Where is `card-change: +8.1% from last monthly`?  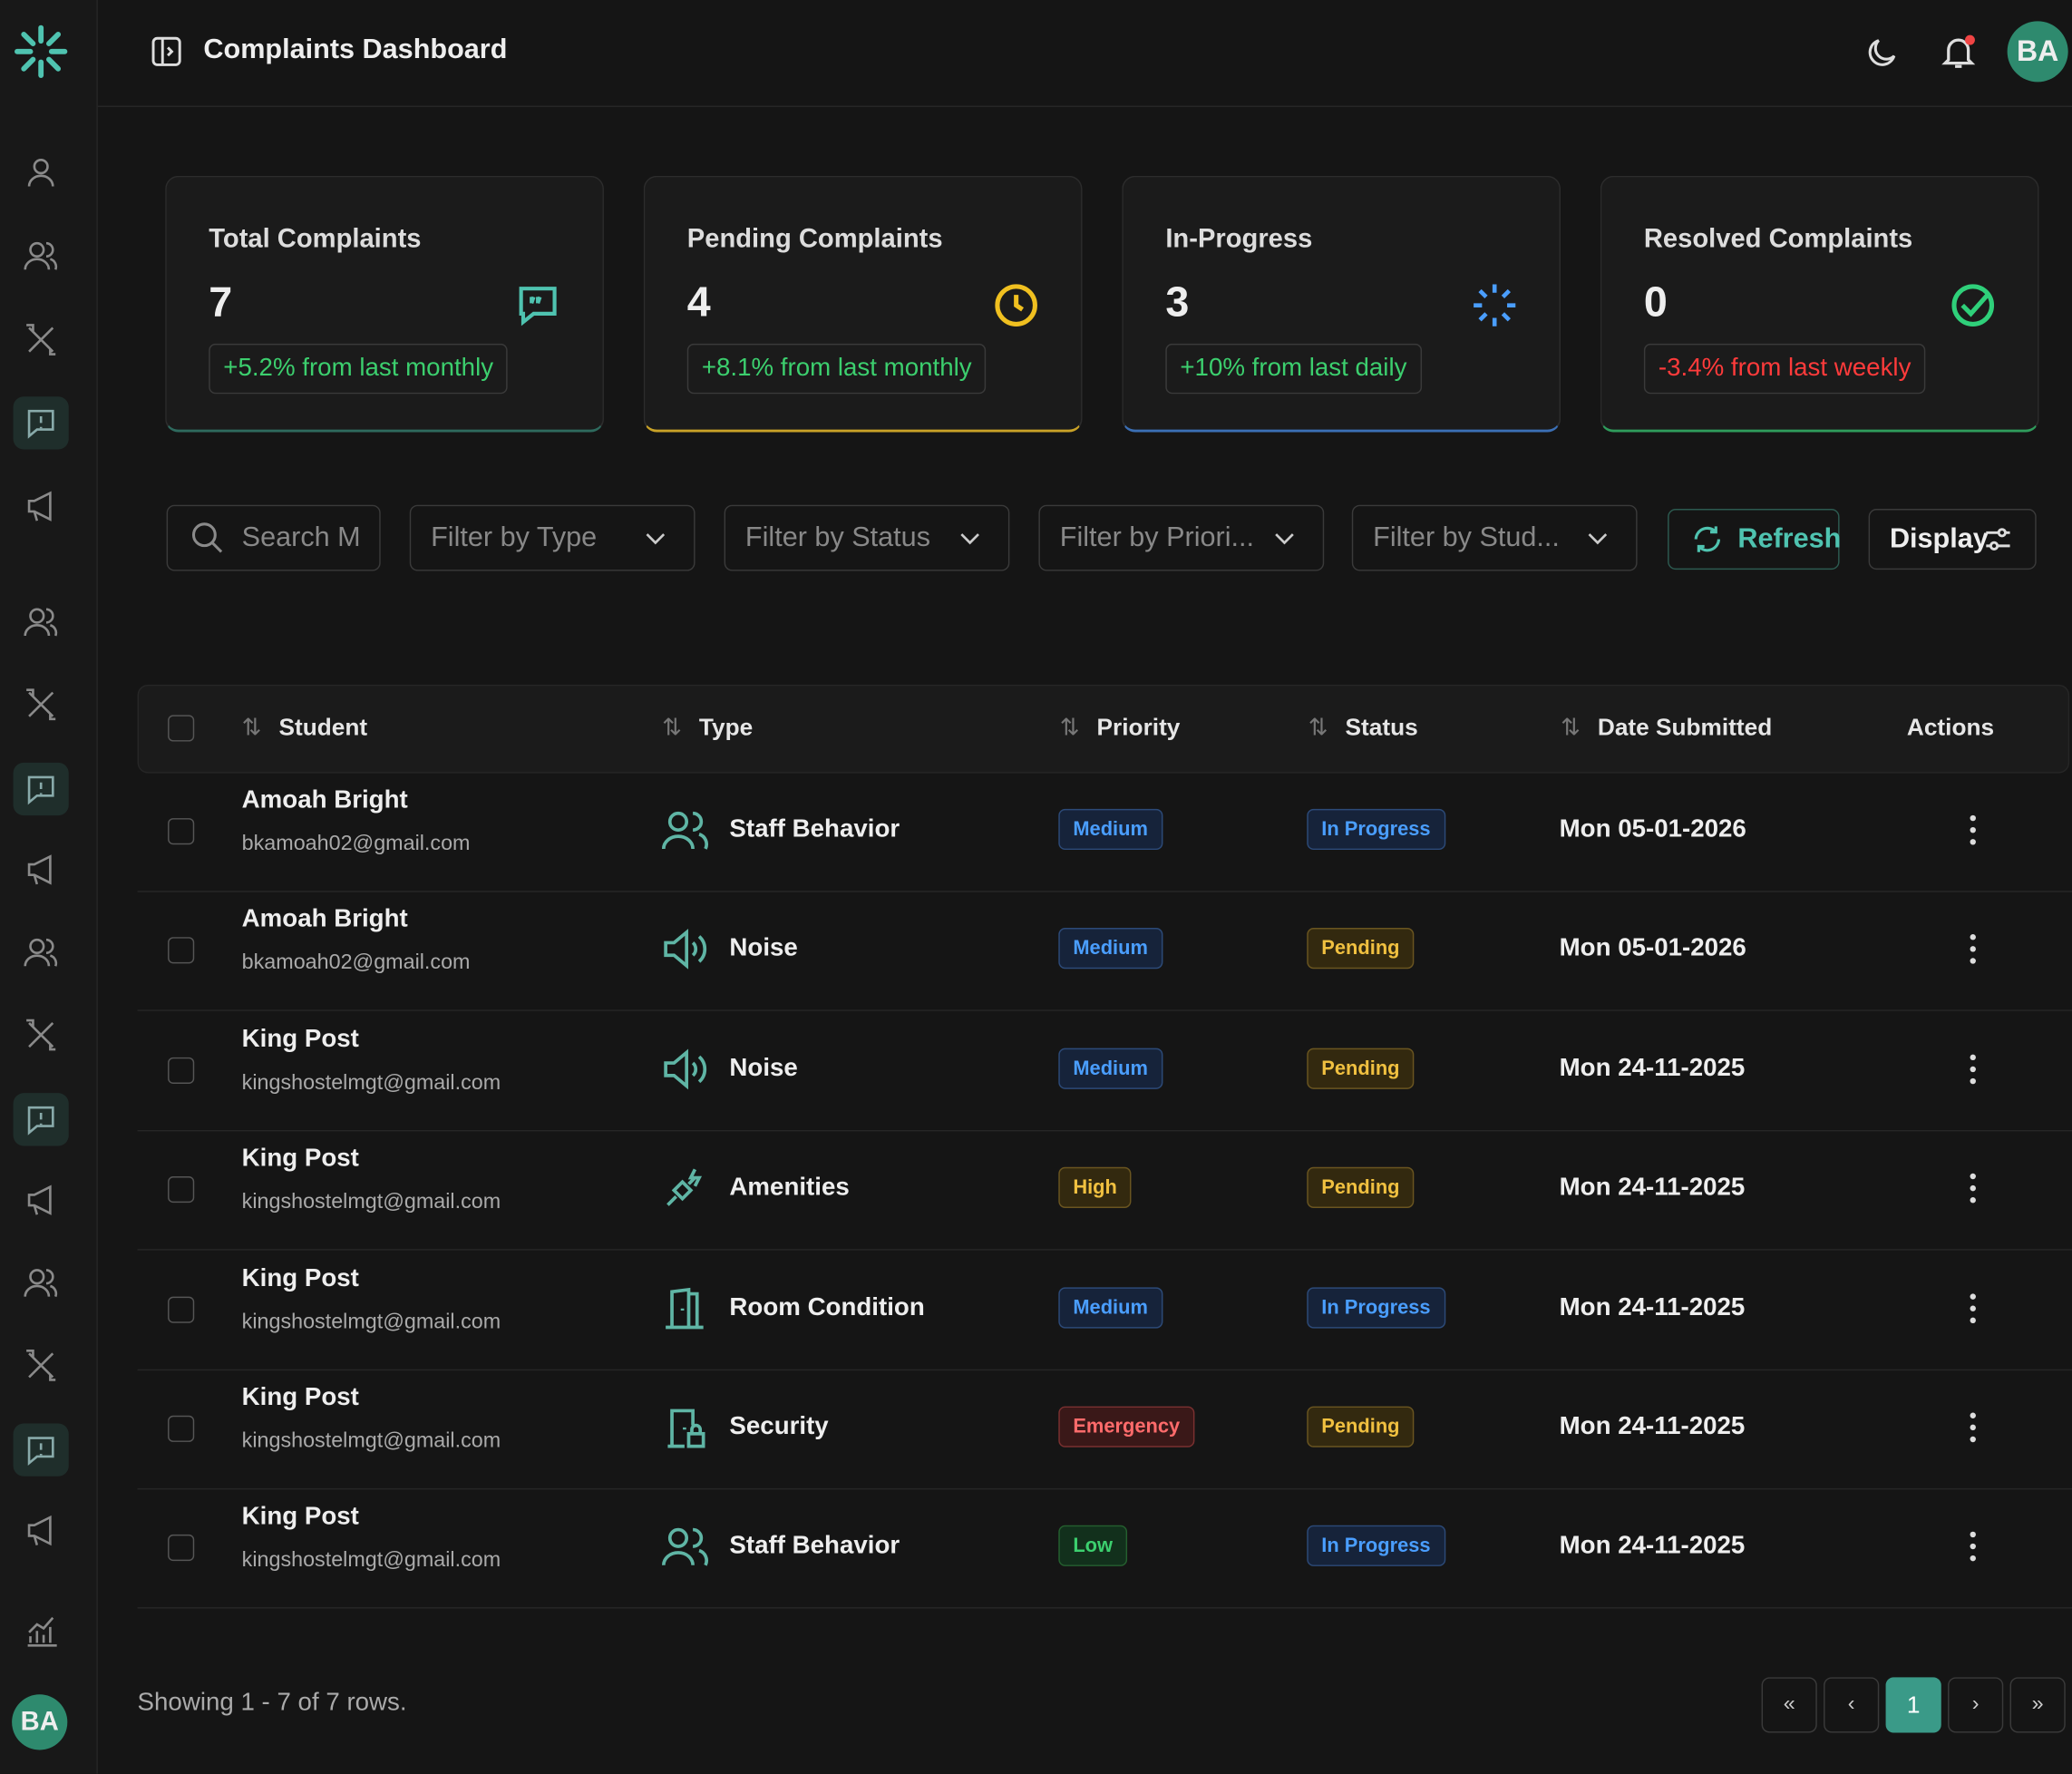
card-change: +8.1% from last monthly is located at coordinates (837, 369).